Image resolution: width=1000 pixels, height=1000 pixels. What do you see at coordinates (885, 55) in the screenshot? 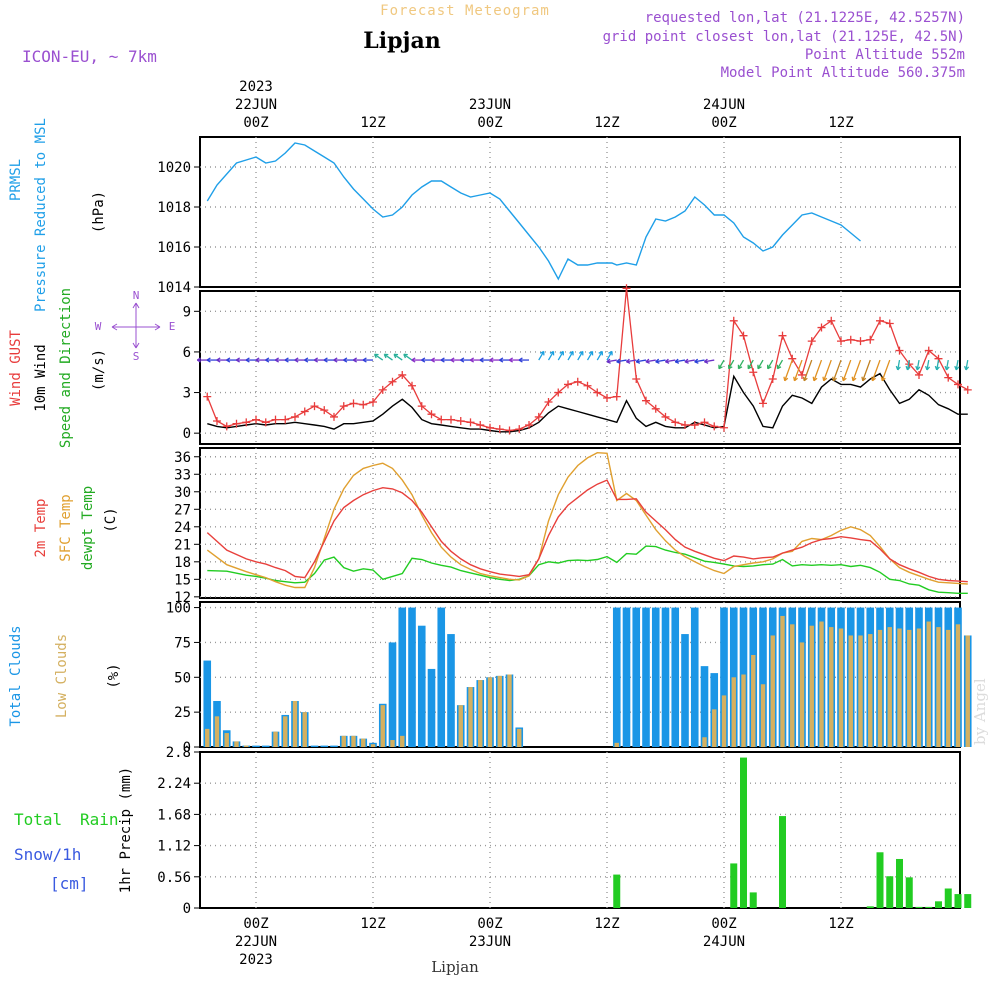
I see `point-altitude: Point Altitude 552m` at bounding box center [885, 55].